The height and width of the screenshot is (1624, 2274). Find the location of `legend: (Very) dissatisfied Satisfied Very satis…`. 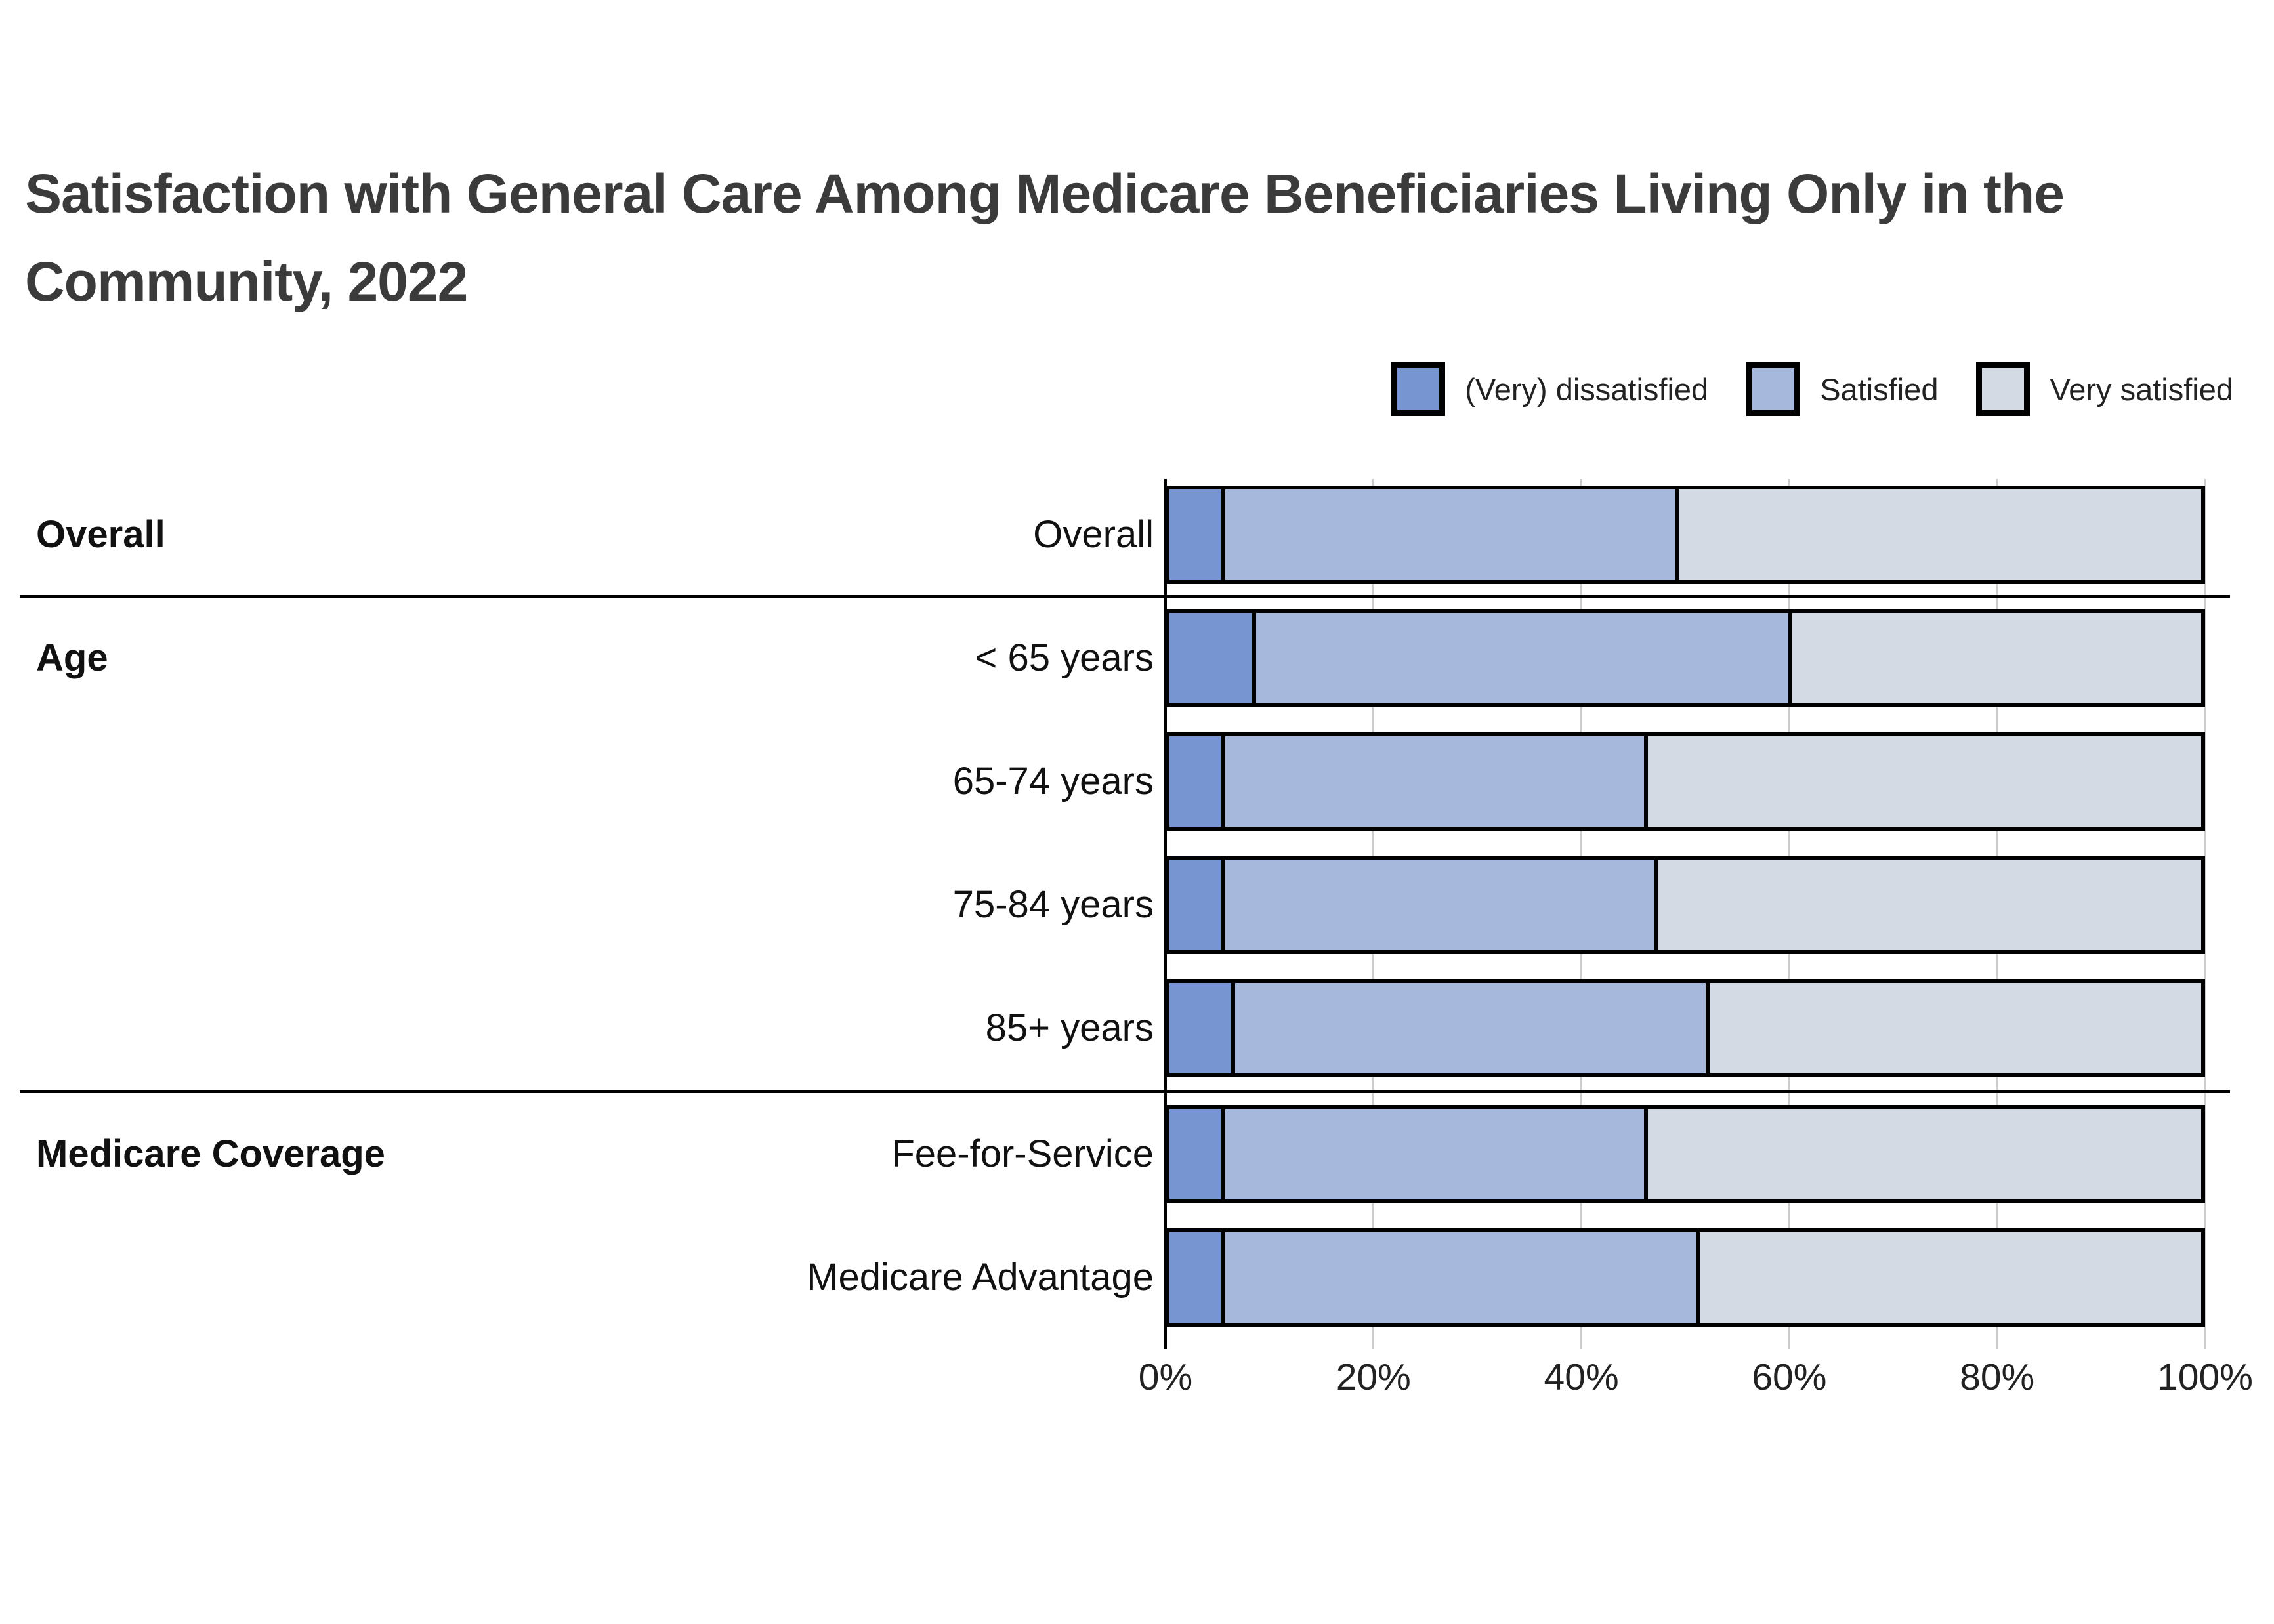

legend: (Very) dissatisfied Satisfied Very satis… is located at coordinates (1812, 389).